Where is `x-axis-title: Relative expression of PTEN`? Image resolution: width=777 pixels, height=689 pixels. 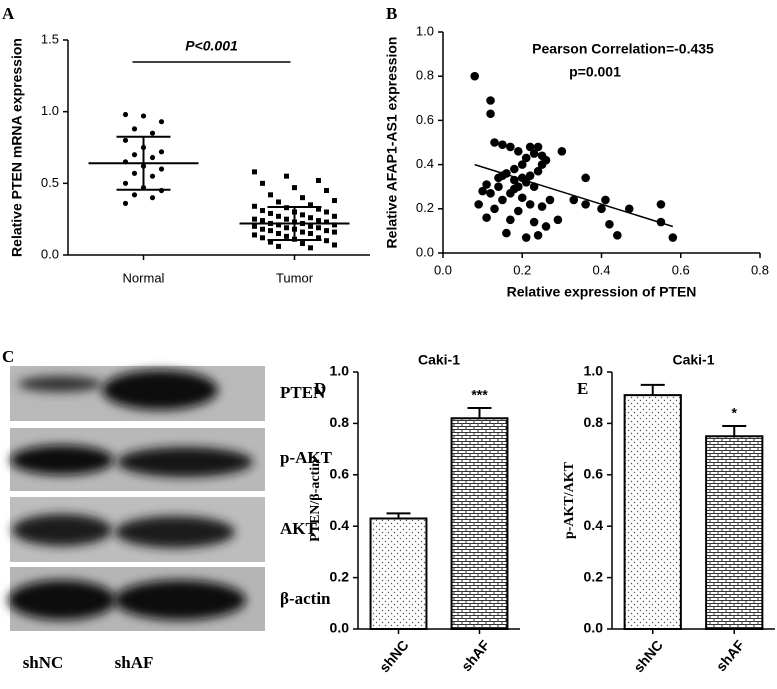
x-axis-title: Relative expression of PTEN is located at coordinates (602, 292).